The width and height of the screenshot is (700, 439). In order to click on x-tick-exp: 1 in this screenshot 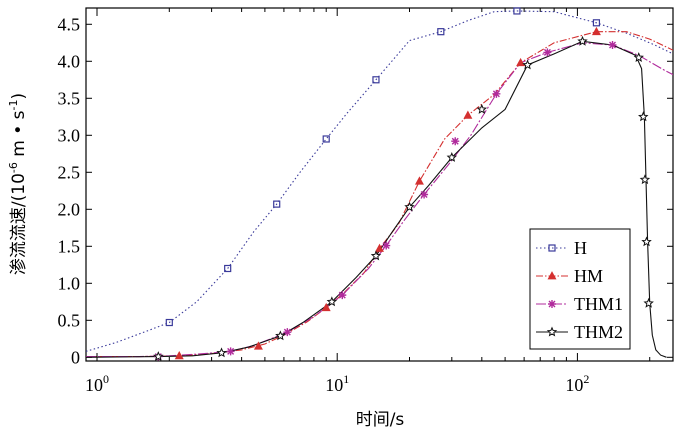, I will do `click(346, 379)`.